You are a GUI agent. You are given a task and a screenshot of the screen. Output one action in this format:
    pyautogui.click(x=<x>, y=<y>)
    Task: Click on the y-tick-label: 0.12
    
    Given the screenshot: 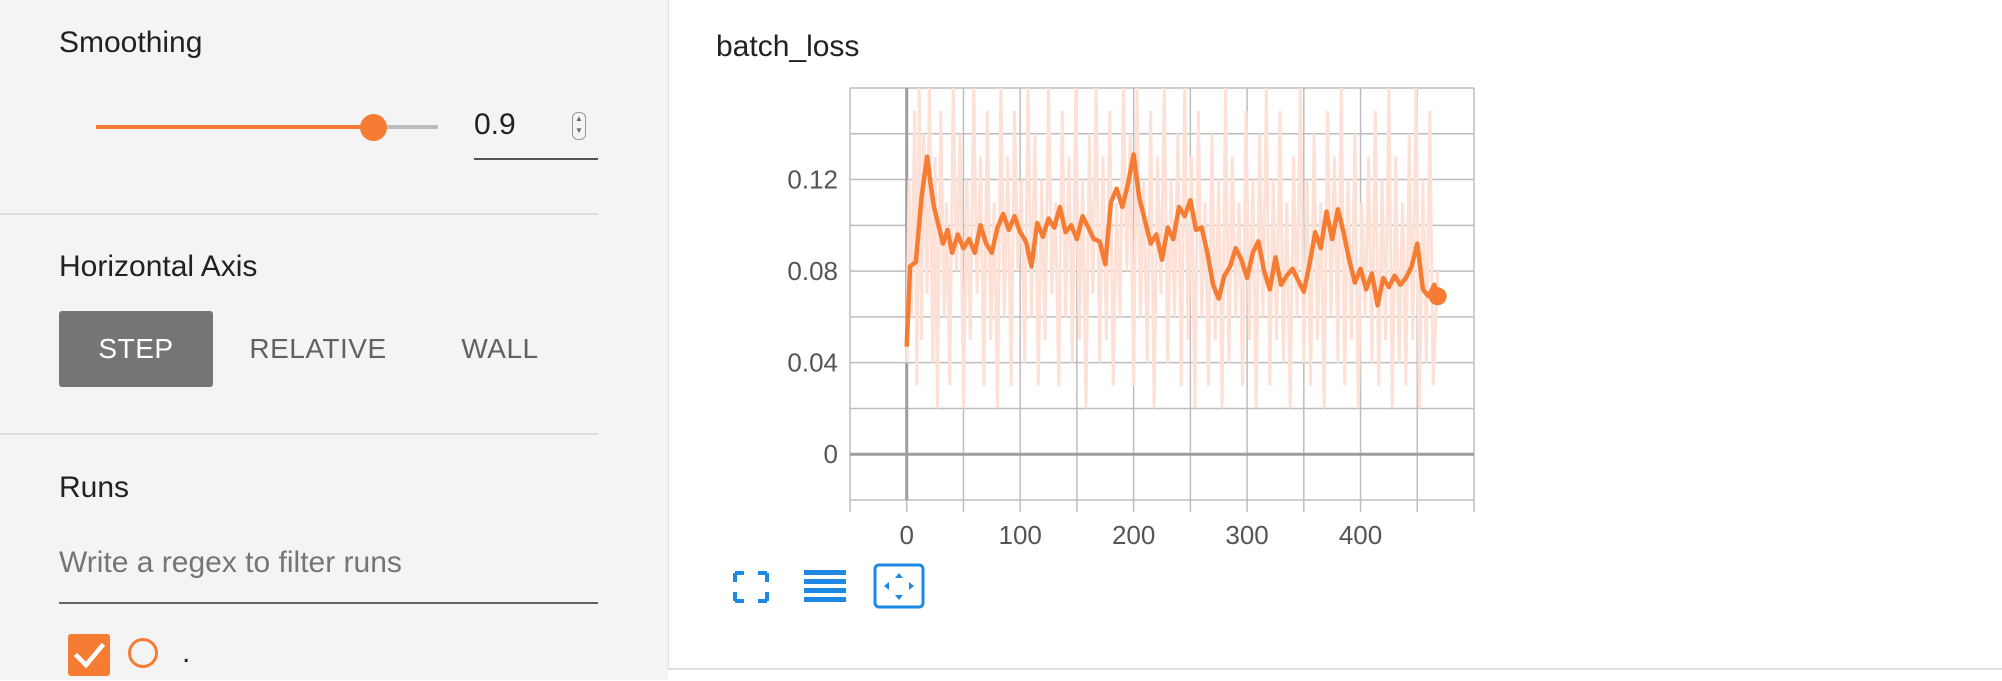 What is the action you would take?
    pyautogui.click(x=812, y=180)
    